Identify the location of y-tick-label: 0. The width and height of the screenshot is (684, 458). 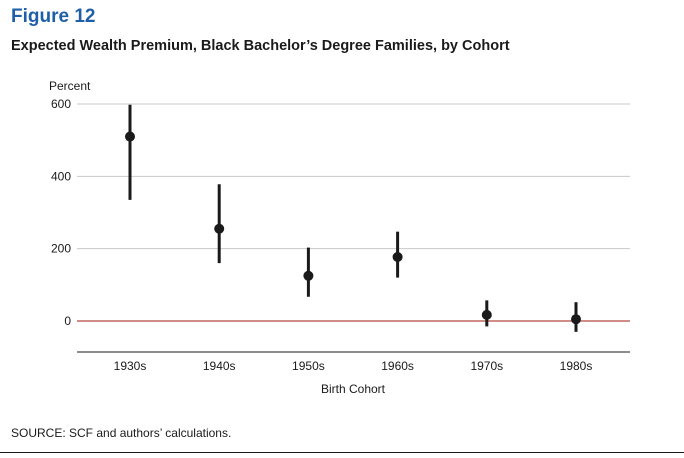
(67, 321).